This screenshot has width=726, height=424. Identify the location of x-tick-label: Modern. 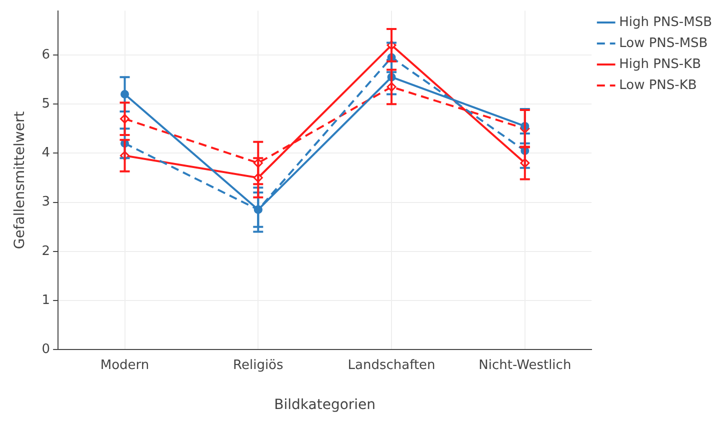
(125, 365).